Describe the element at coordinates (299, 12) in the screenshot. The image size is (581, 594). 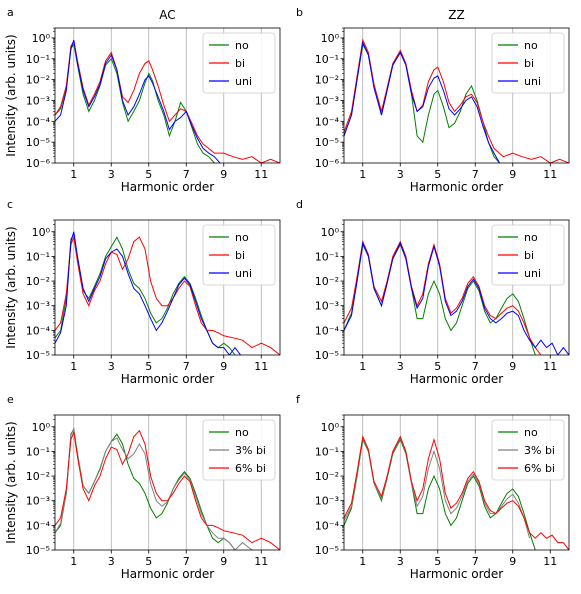
I see `panel-letter: b` at that location.